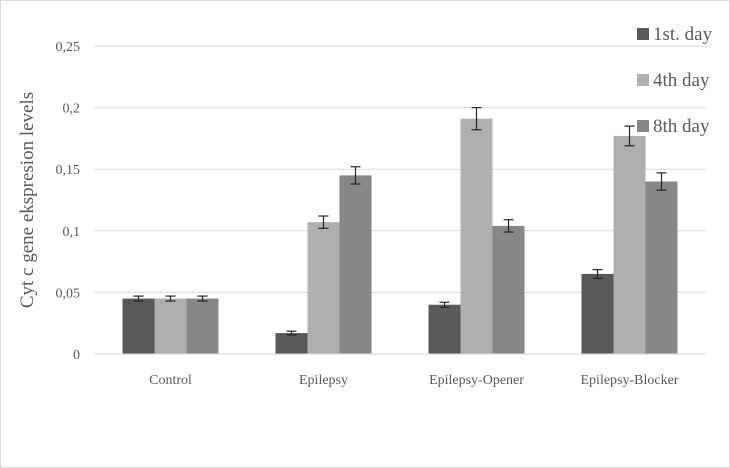 This screenshot has width=730, height=468. Describe the element at coordinates (630, 380) in the screenshot. I see `x-category-label: Epilepsy-Blocker` at that location.